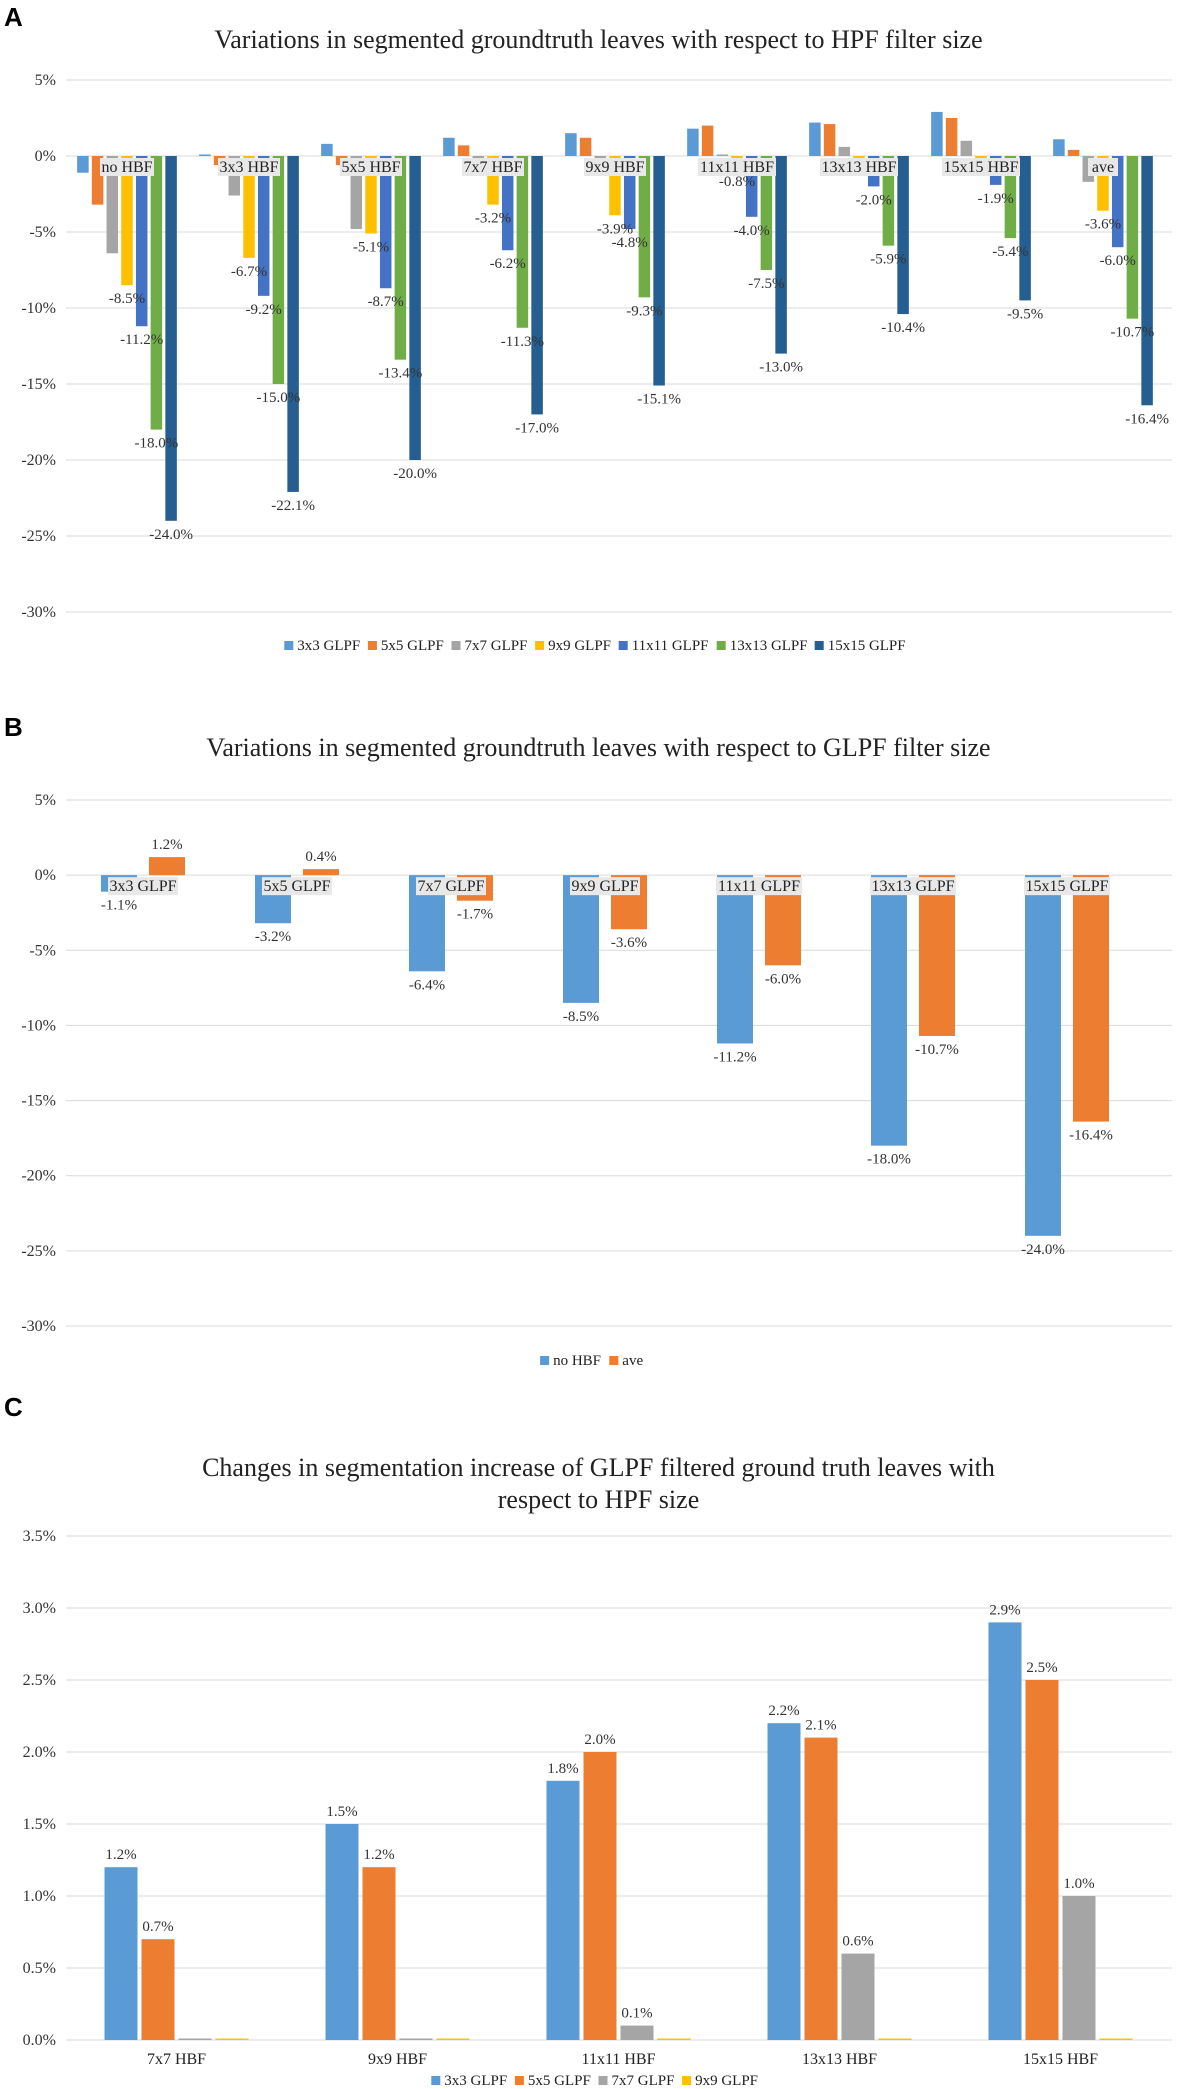  Describe the element at coordinates (581, 1017) in the screenshot. I see `chart-b-data-label: -8.5%` at that location.